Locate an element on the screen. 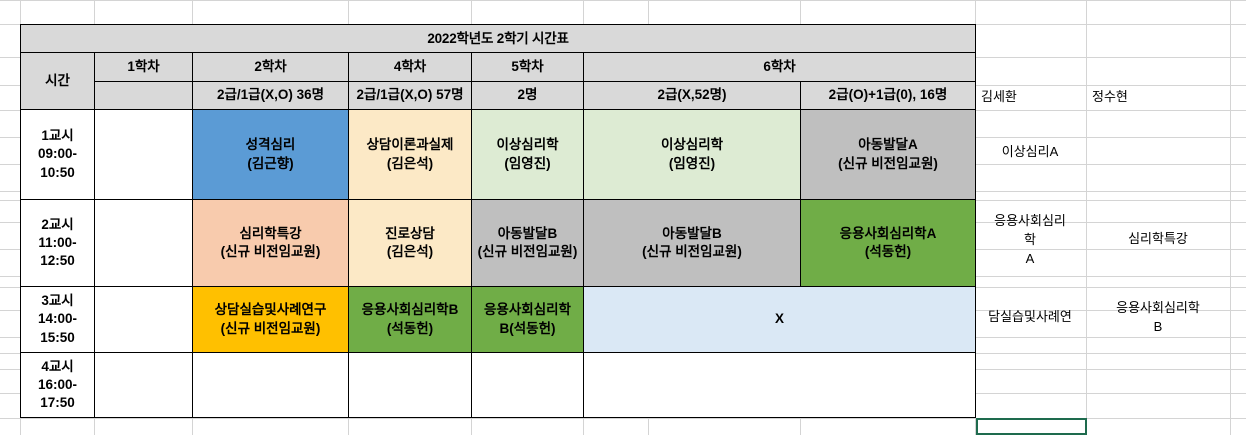 This screenshot has height=435, width=1246. period-end: 10:50 is located at coordinates (57, 172).